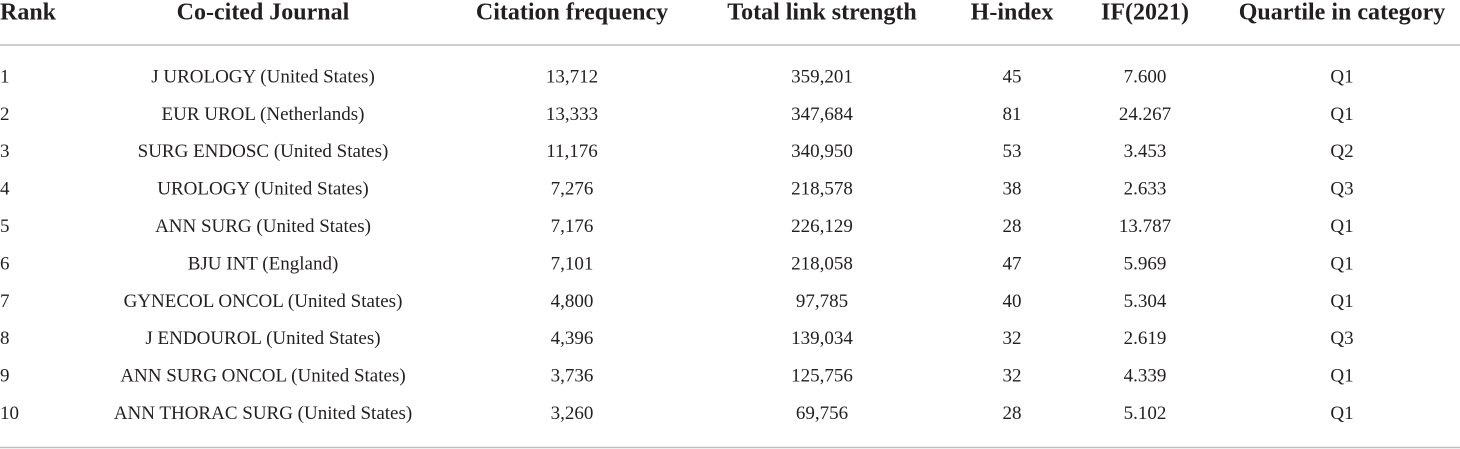 This screenshot has height=449, width=1460. What do you see at coordinates (572, 226) in the screenshot?
I see `table-cell: 7,176` at bounding box center [572, 226].